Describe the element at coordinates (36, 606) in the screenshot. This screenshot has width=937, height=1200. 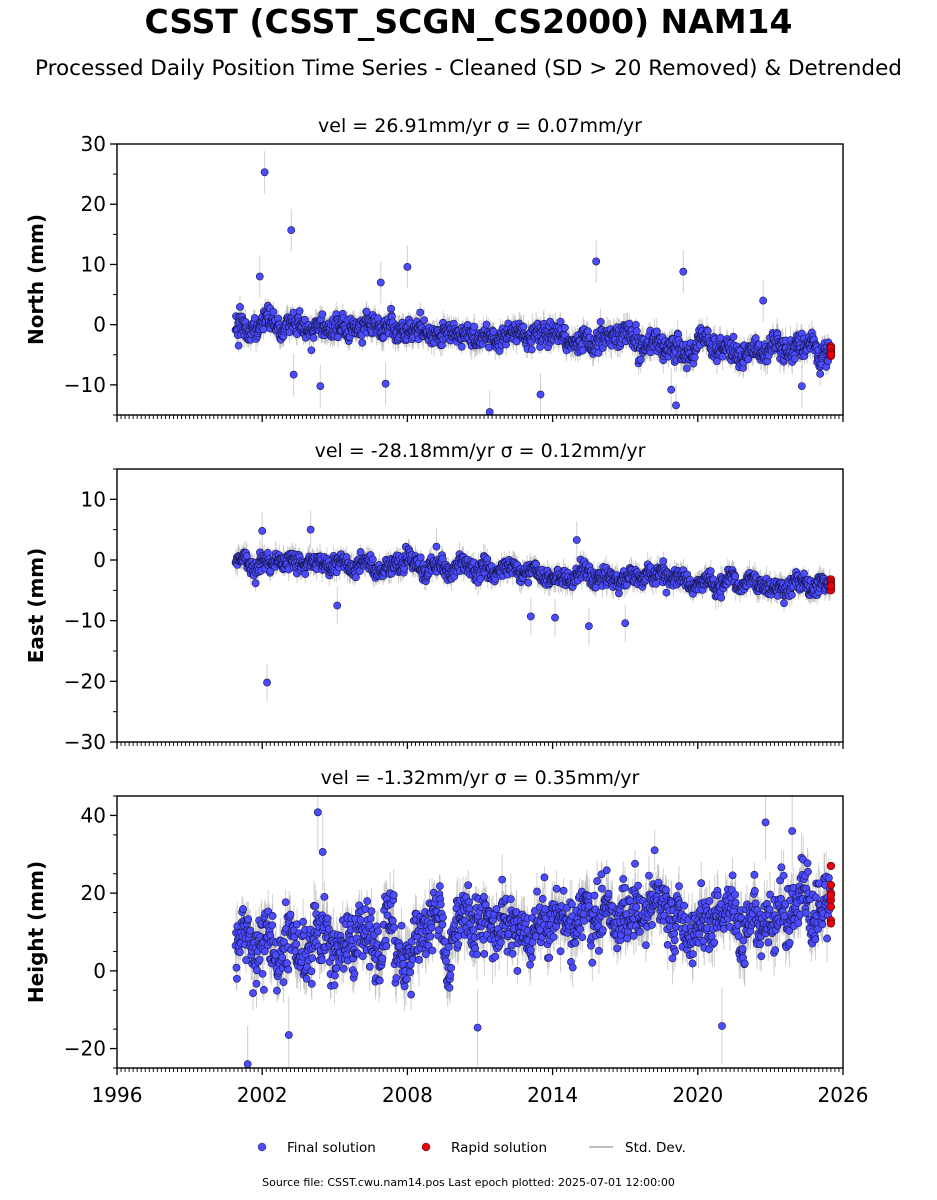
I see `y-axis-label: East (mm)` at that location.